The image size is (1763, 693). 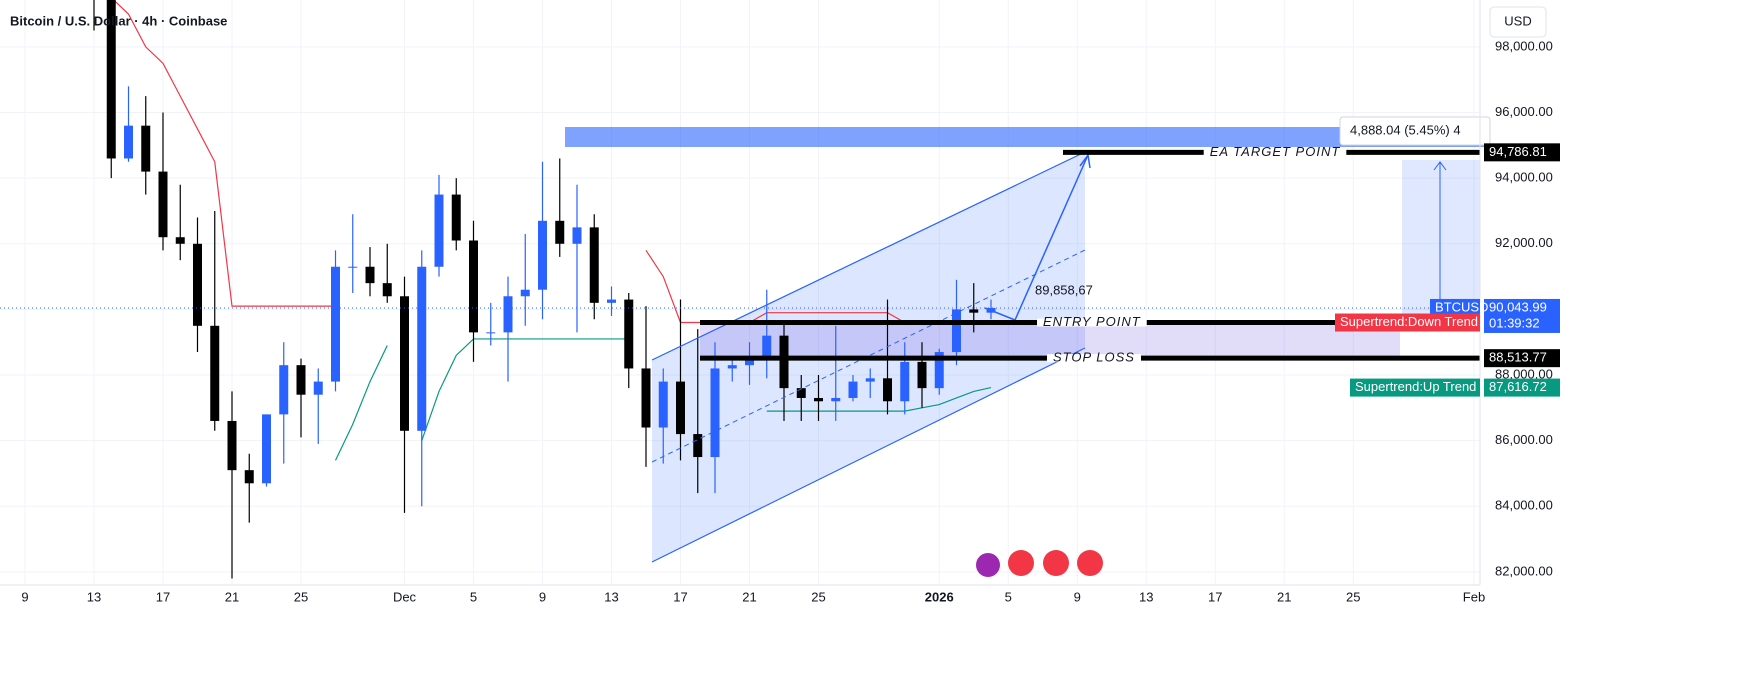 I want to click on price-note: 89,858,67, so click(x=1064, y=289).